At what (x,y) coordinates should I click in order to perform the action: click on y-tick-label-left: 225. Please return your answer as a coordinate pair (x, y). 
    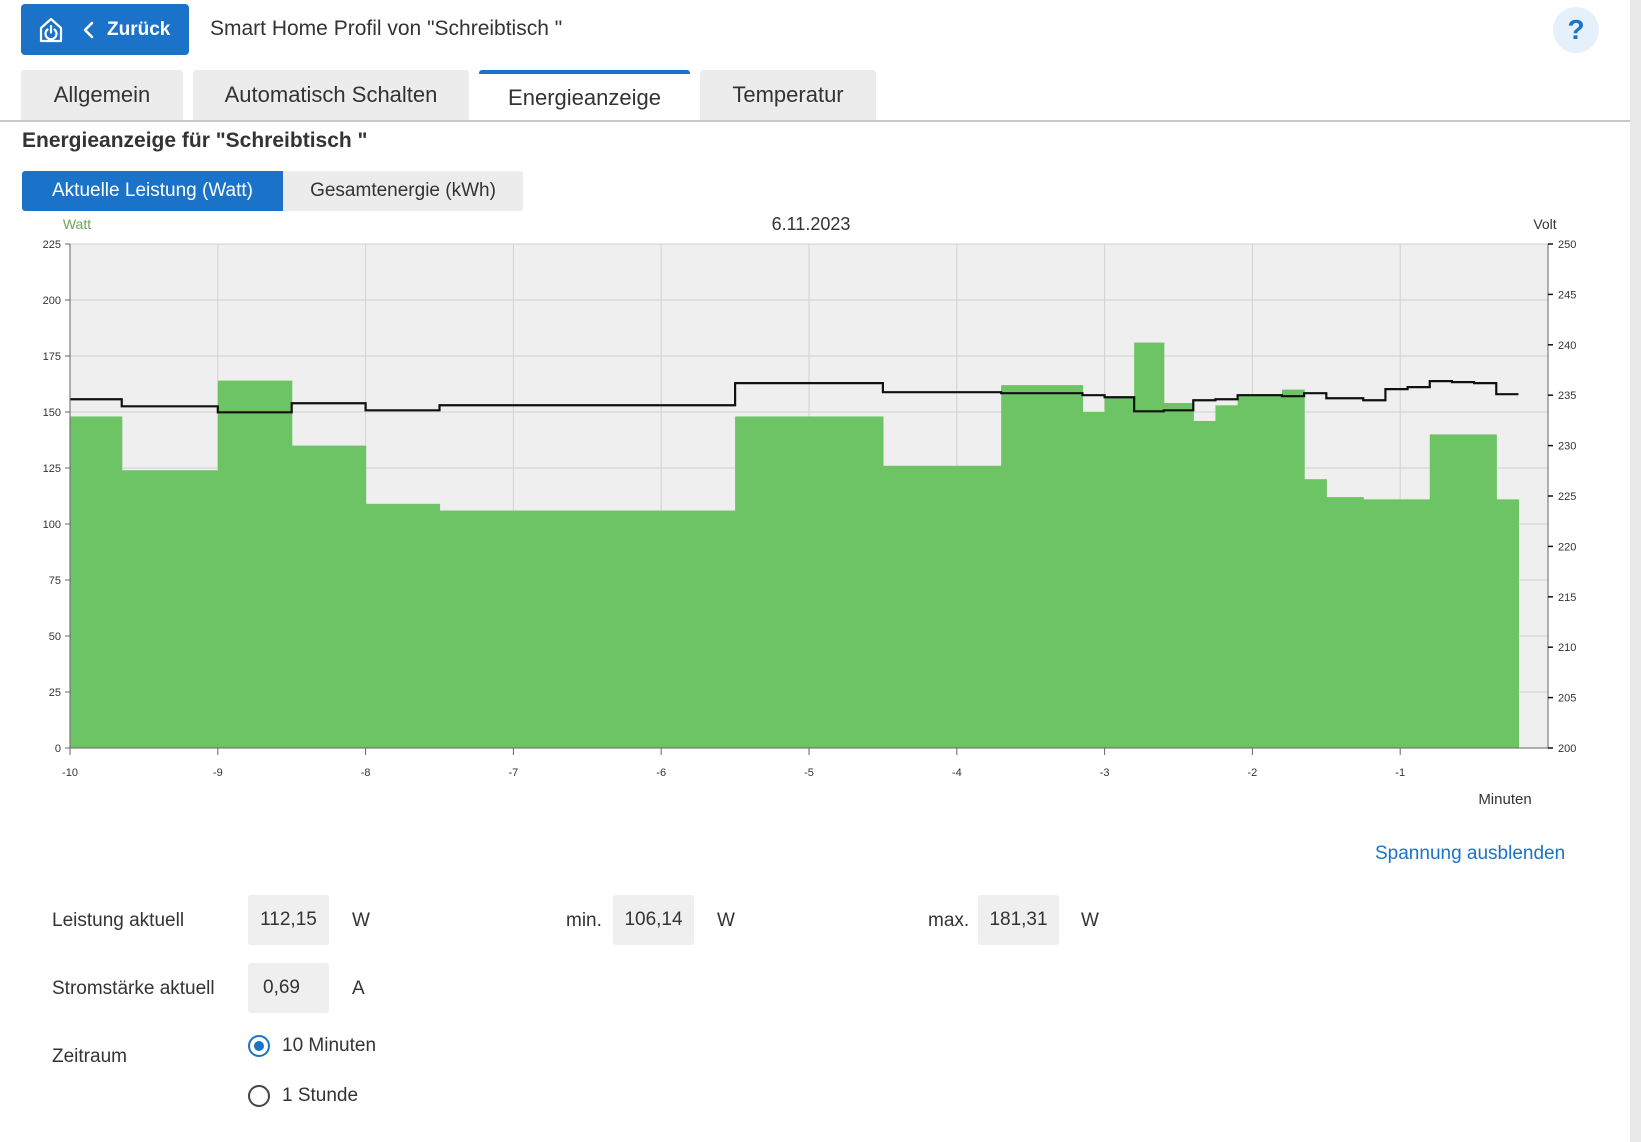
    Looking at the image, I should click on (52, 245).